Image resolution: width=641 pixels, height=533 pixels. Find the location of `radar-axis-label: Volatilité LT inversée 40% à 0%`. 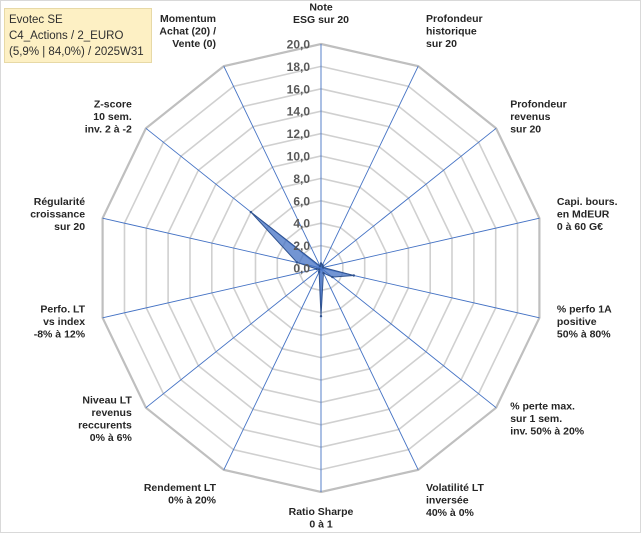

radar-axis-label: Volatilité LT inversée 40% à 0% is located at coordinates (455, 500).